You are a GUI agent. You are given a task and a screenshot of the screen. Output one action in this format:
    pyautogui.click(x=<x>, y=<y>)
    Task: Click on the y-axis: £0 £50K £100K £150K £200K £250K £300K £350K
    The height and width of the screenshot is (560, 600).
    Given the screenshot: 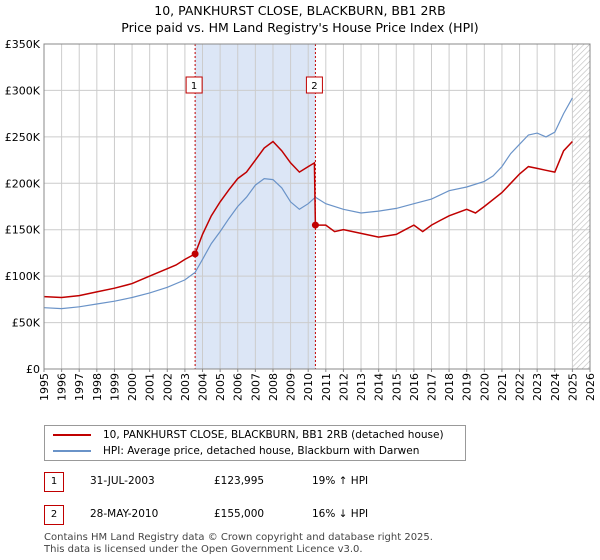 What is the action you would take?
    pyautogui.click(x=23, y=207)
    